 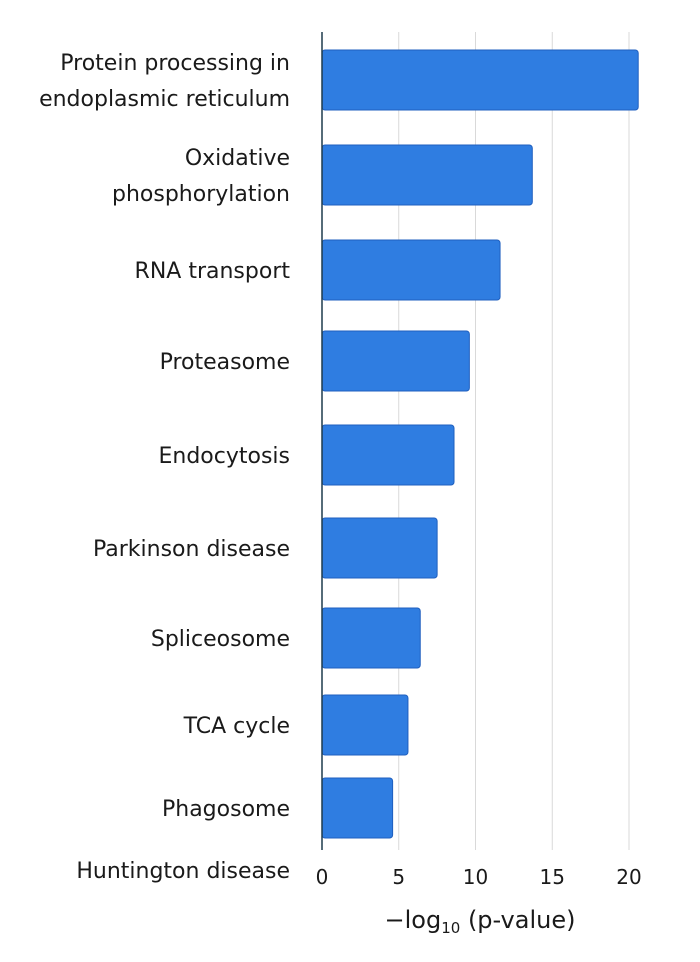 I want to click on category-label: TCA cycle, so click(x=236, y=726).